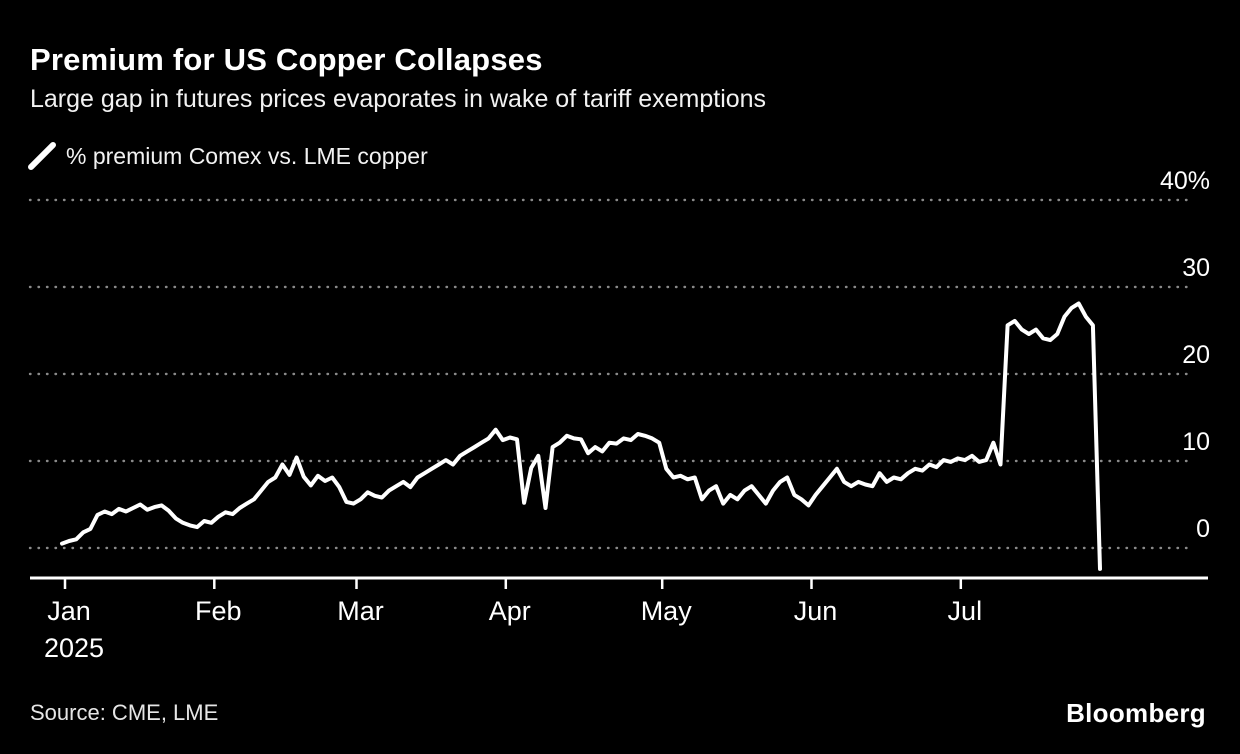  I want to click on x-axis-year-label: 2025, so click(74, 648).